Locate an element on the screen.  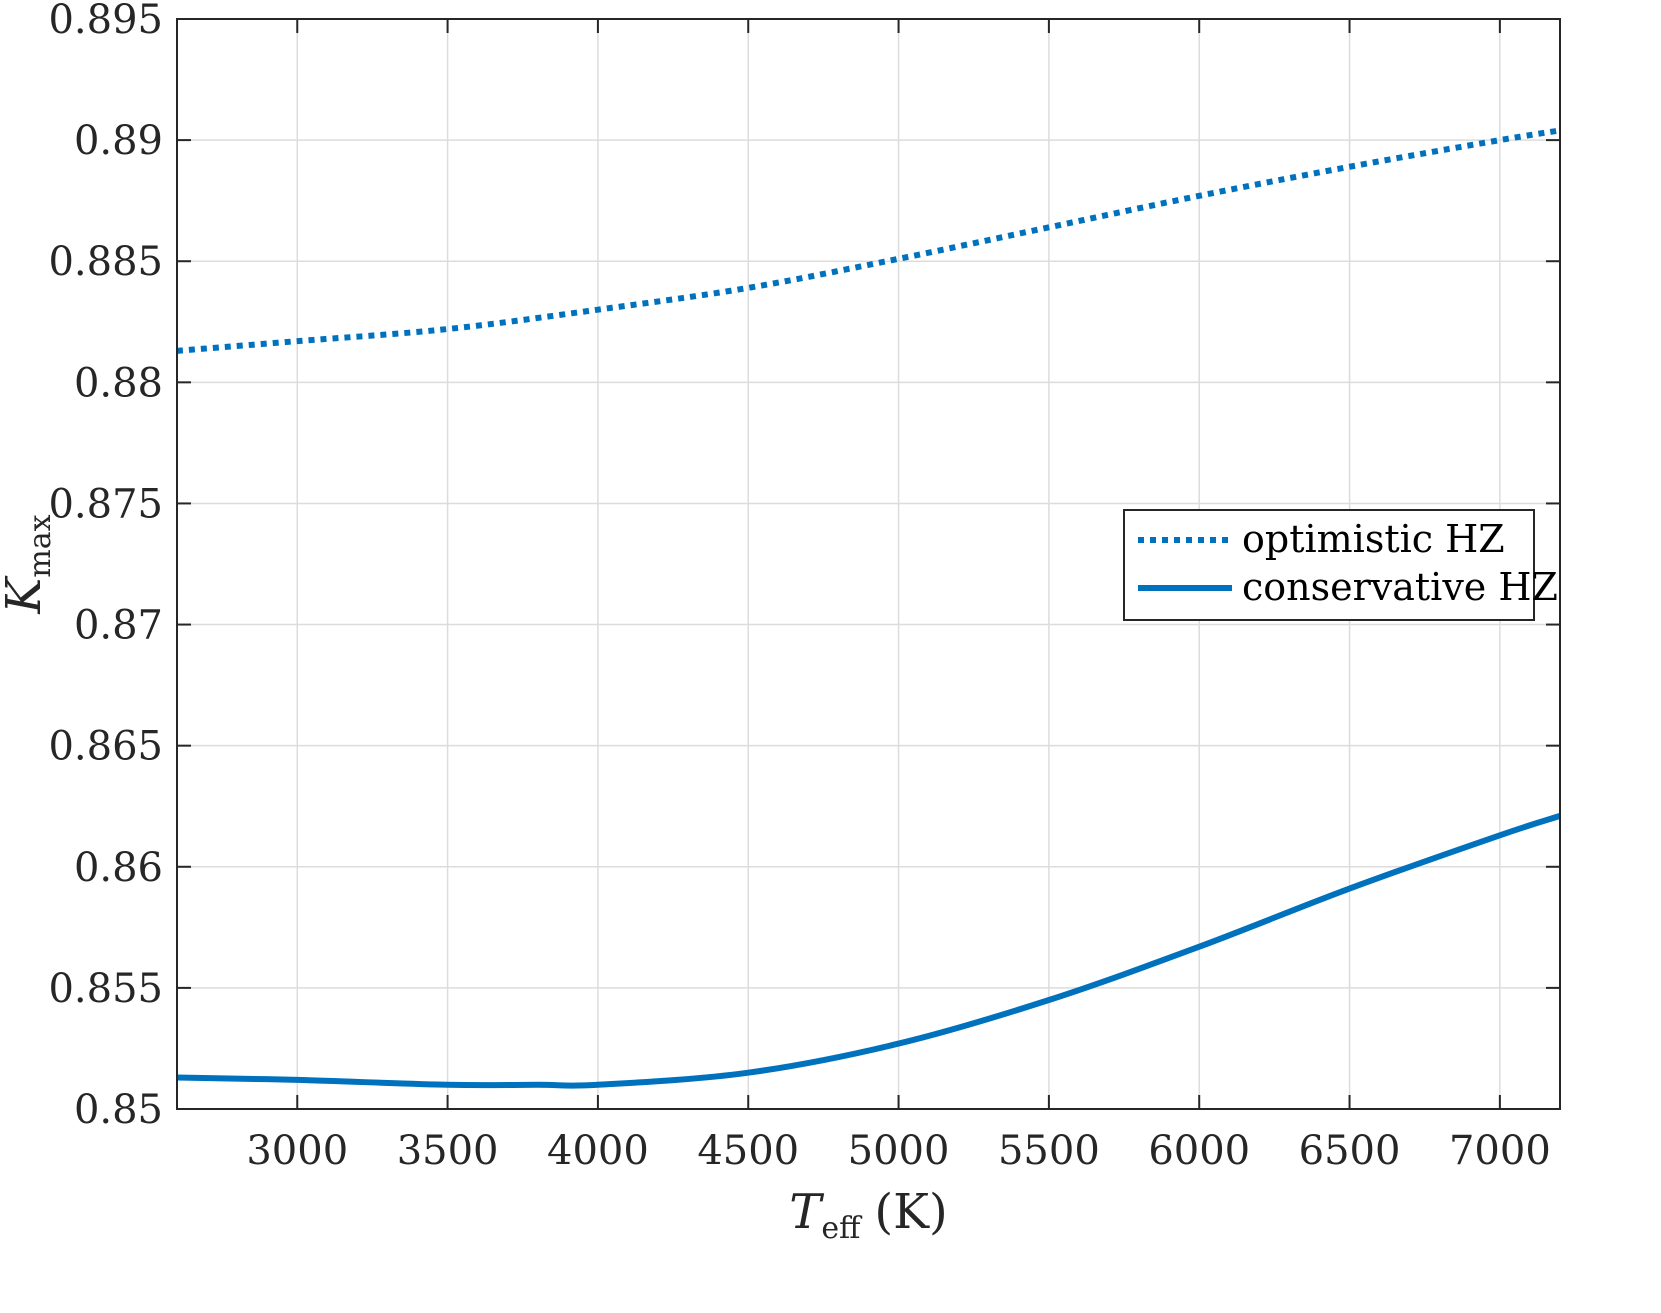
y-tick-label: 0.875 is located at coordinates (105, 504).